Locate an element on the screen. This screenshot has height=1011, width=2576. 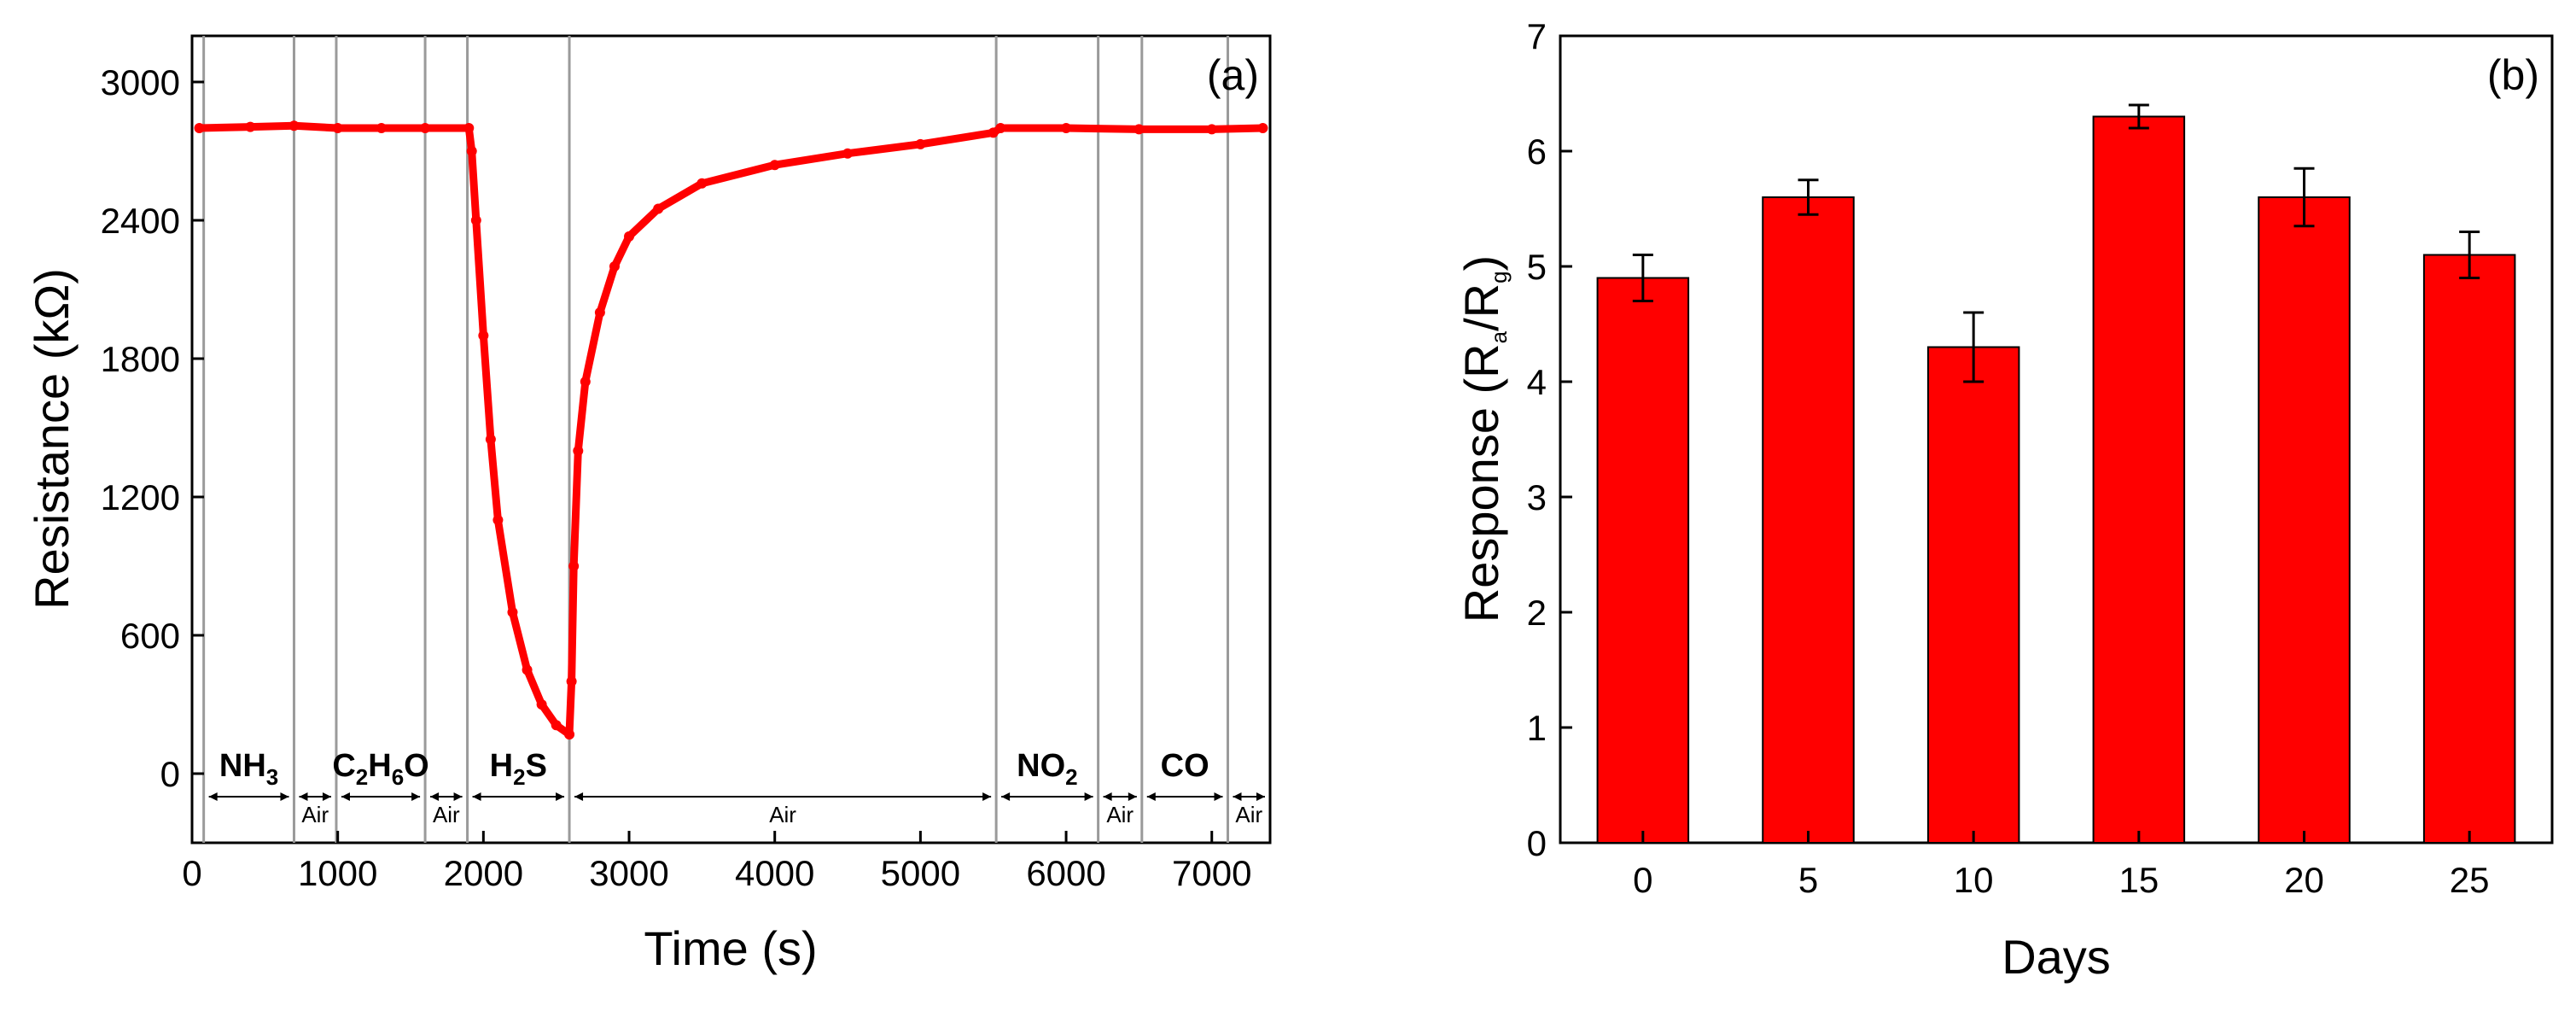
y-tick-label: 600 is located at coordinates (150, 636).